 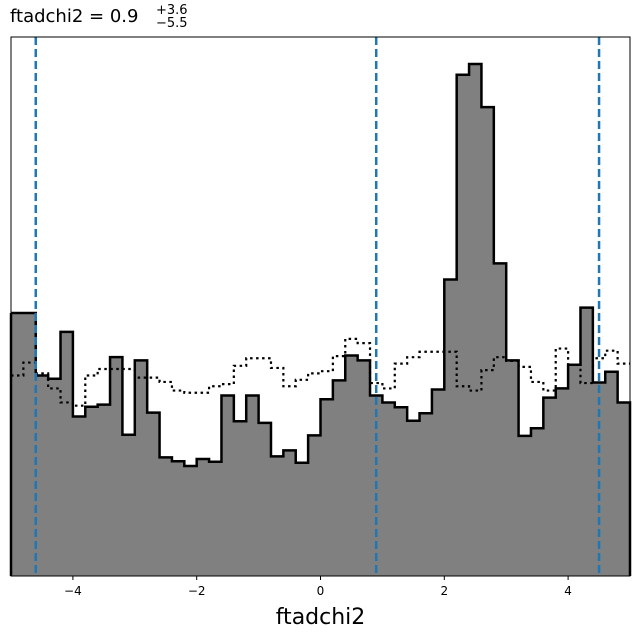 I want to click on chart-title-prefix: ftadchi2 = 0.9, so click(x=74, y=16).